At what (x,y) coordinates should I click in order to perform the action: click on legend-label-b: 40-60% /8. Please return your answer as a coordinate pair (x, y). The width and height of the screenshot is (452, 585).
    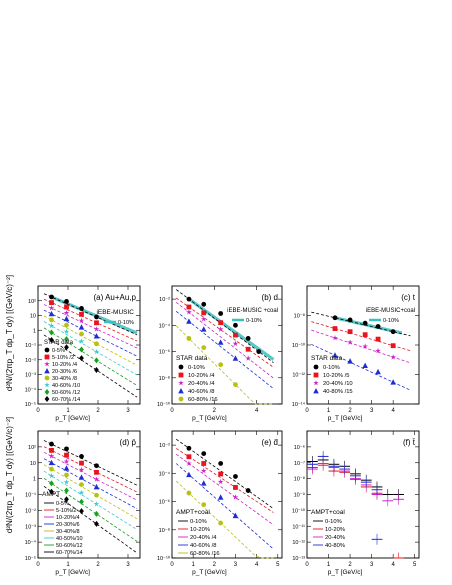
    Looking at the image, I should click on (201, 392).